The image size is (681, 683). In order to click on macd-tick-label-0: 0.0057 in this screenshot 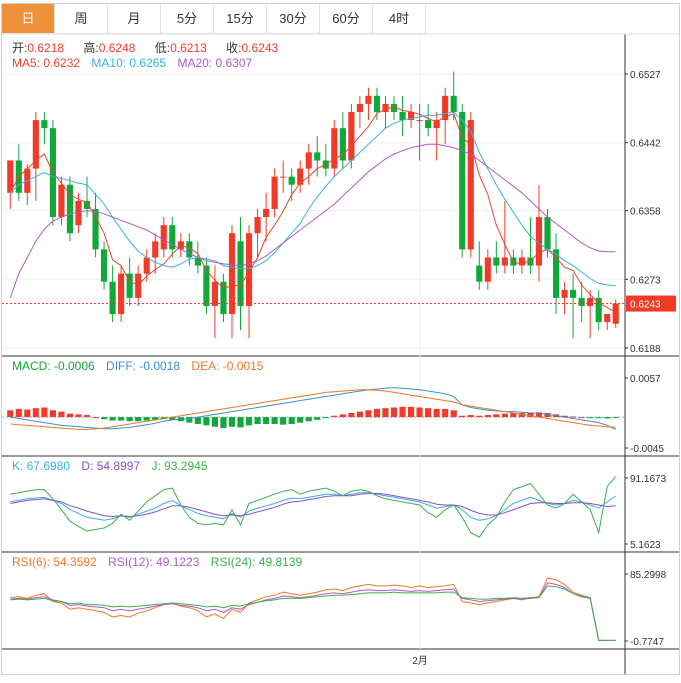, I will do `click(645, 379)`.